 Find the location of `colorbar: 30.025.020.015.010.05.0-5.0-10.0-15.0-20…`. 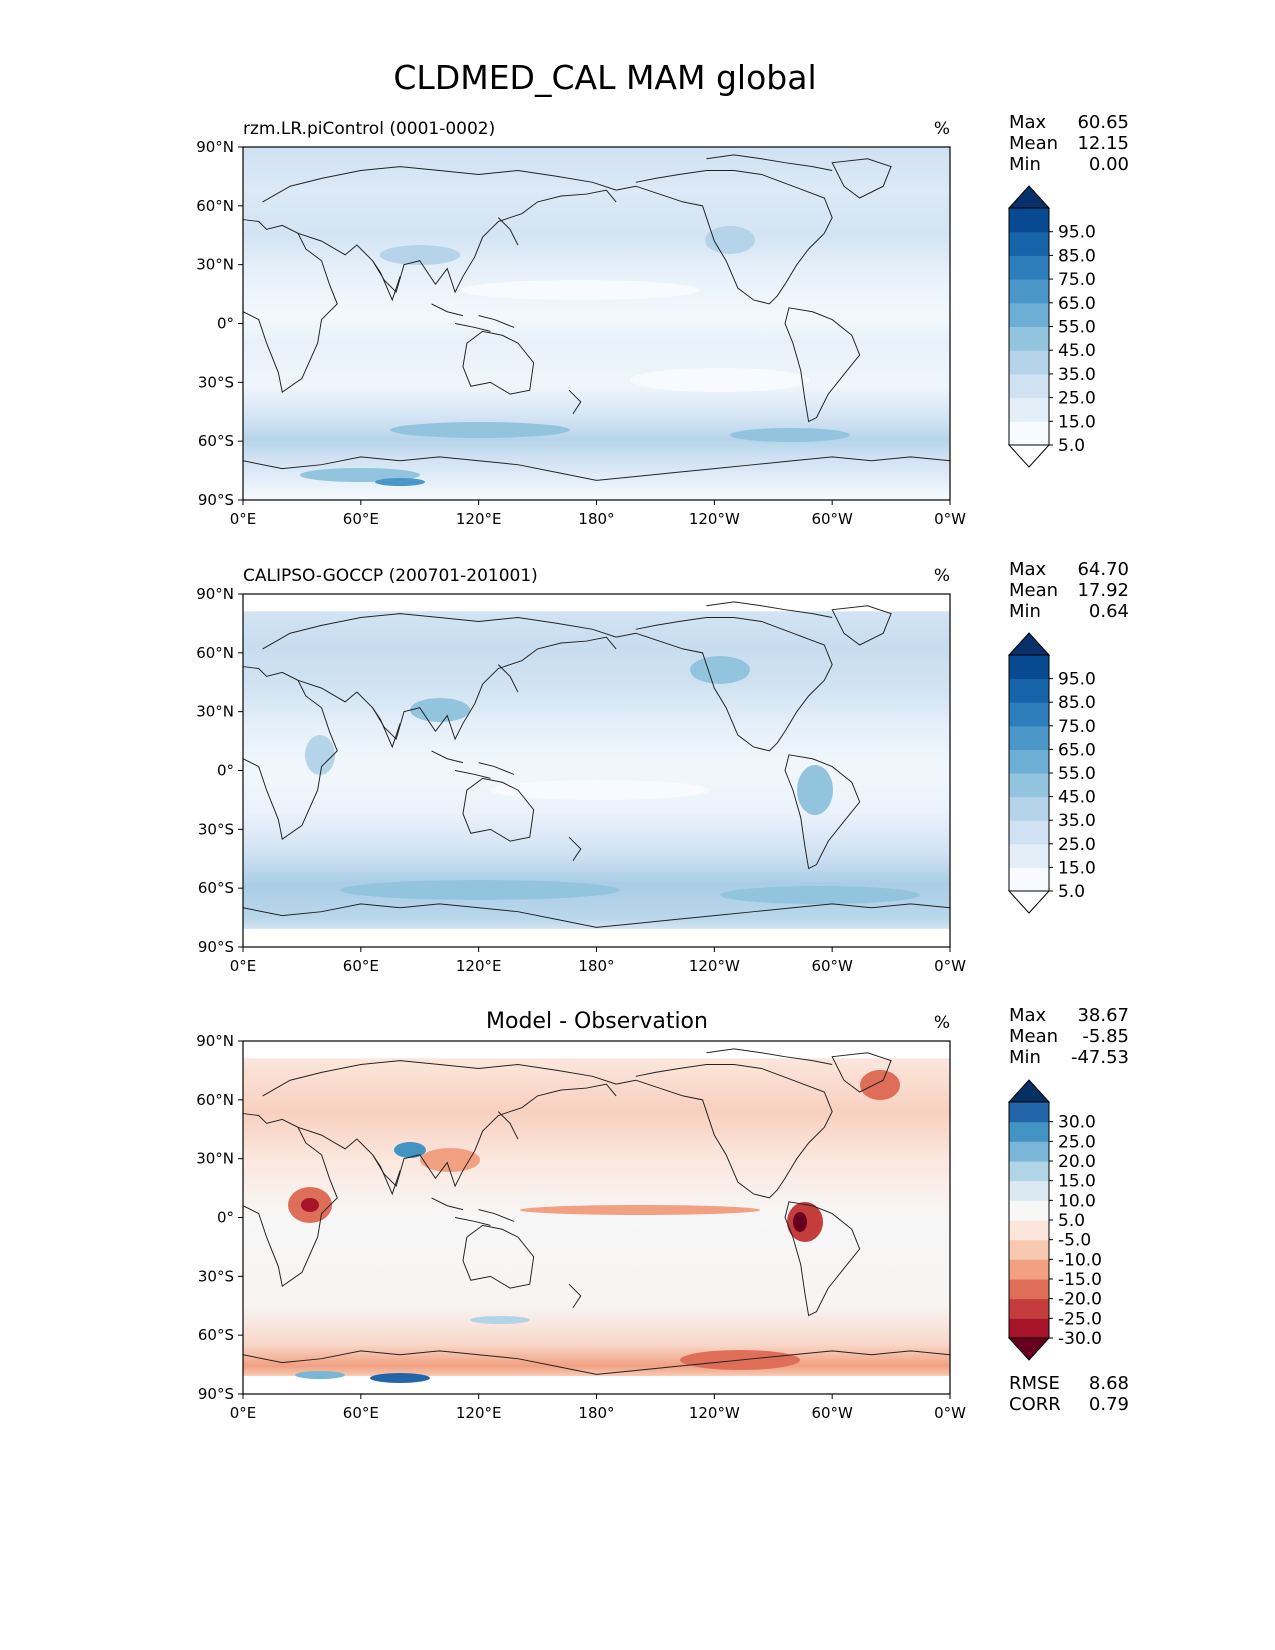

colorbar: 30.025.020.015.010.05.0-5.0-10.0-15.0-20… is located at coordinates (1054, 1220).